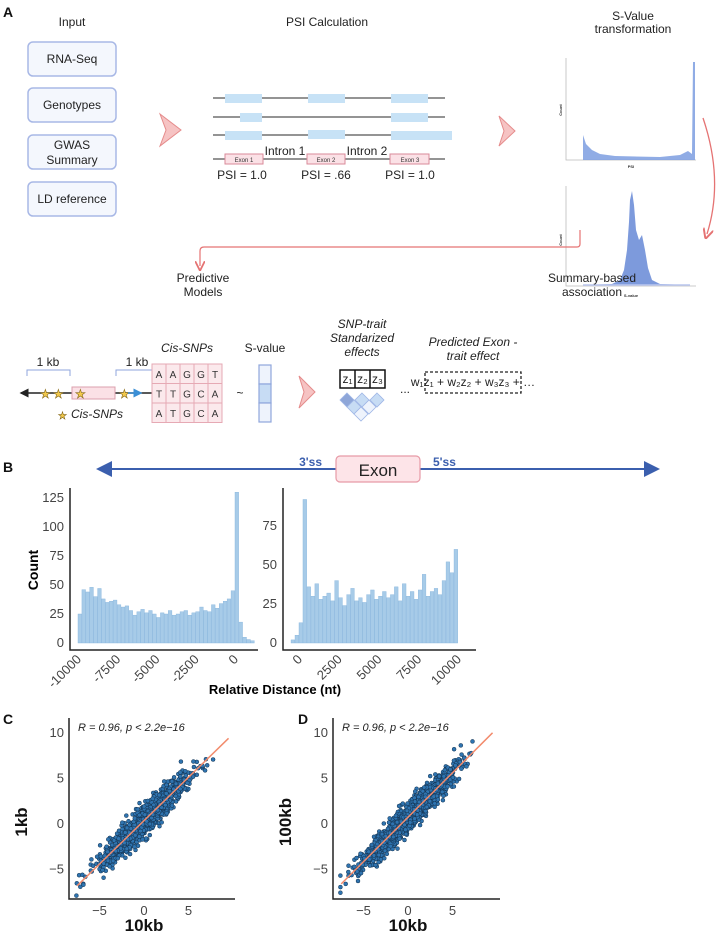  Describe the element at coordinates (53, 497) in the screenshot. I see `y-tick-label: 125` at that location.